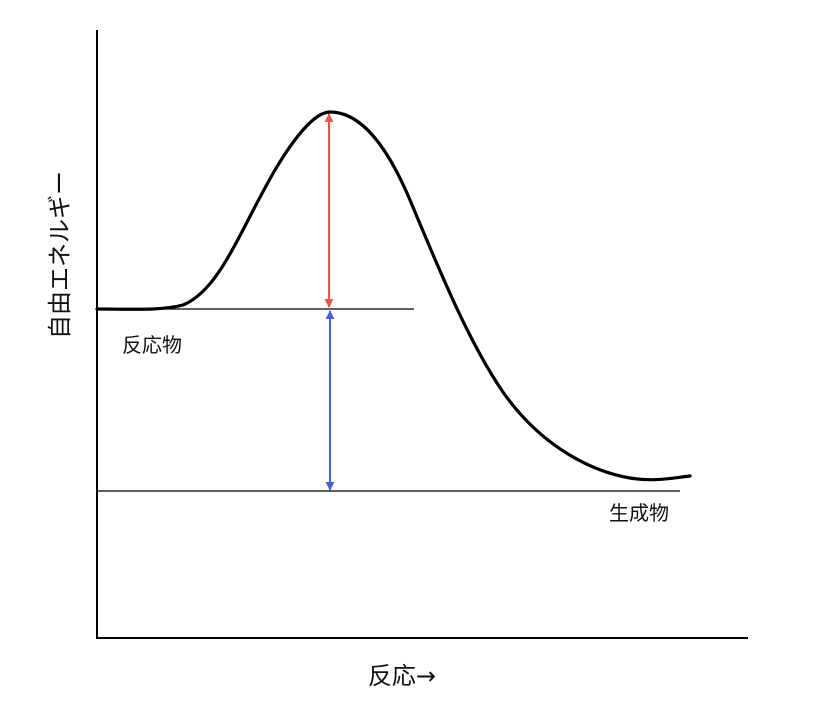 The image size is (835, 714). What do you see at coordinates (402, 676) in the screenshot?
I see `x-axis-label: 反応→` at bounding box center [402, 676].